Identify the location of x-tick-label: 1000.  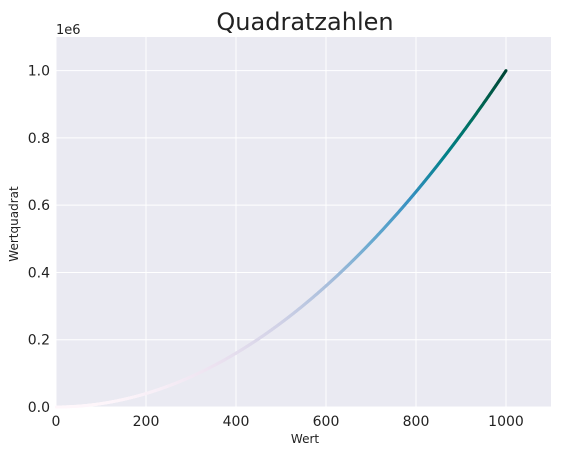
(506, 422).